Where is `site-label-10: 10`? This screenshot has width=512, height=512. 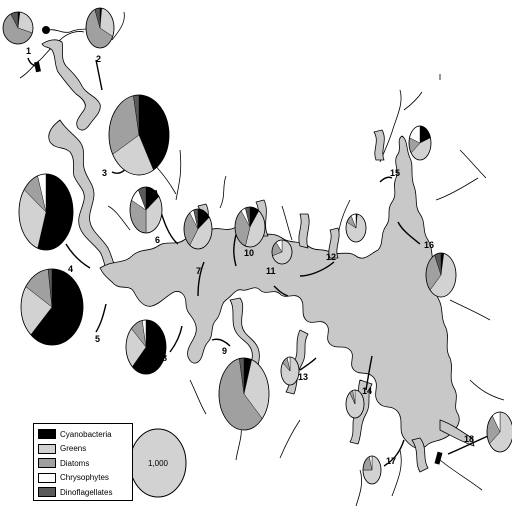
site-label-10: 10 is located at coordinates (249, 253).